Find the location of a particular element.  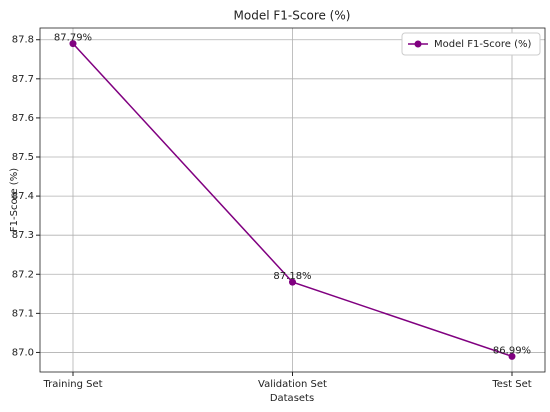

y-axis-label: F1-Score (%) is located at coordinates (14, 200).